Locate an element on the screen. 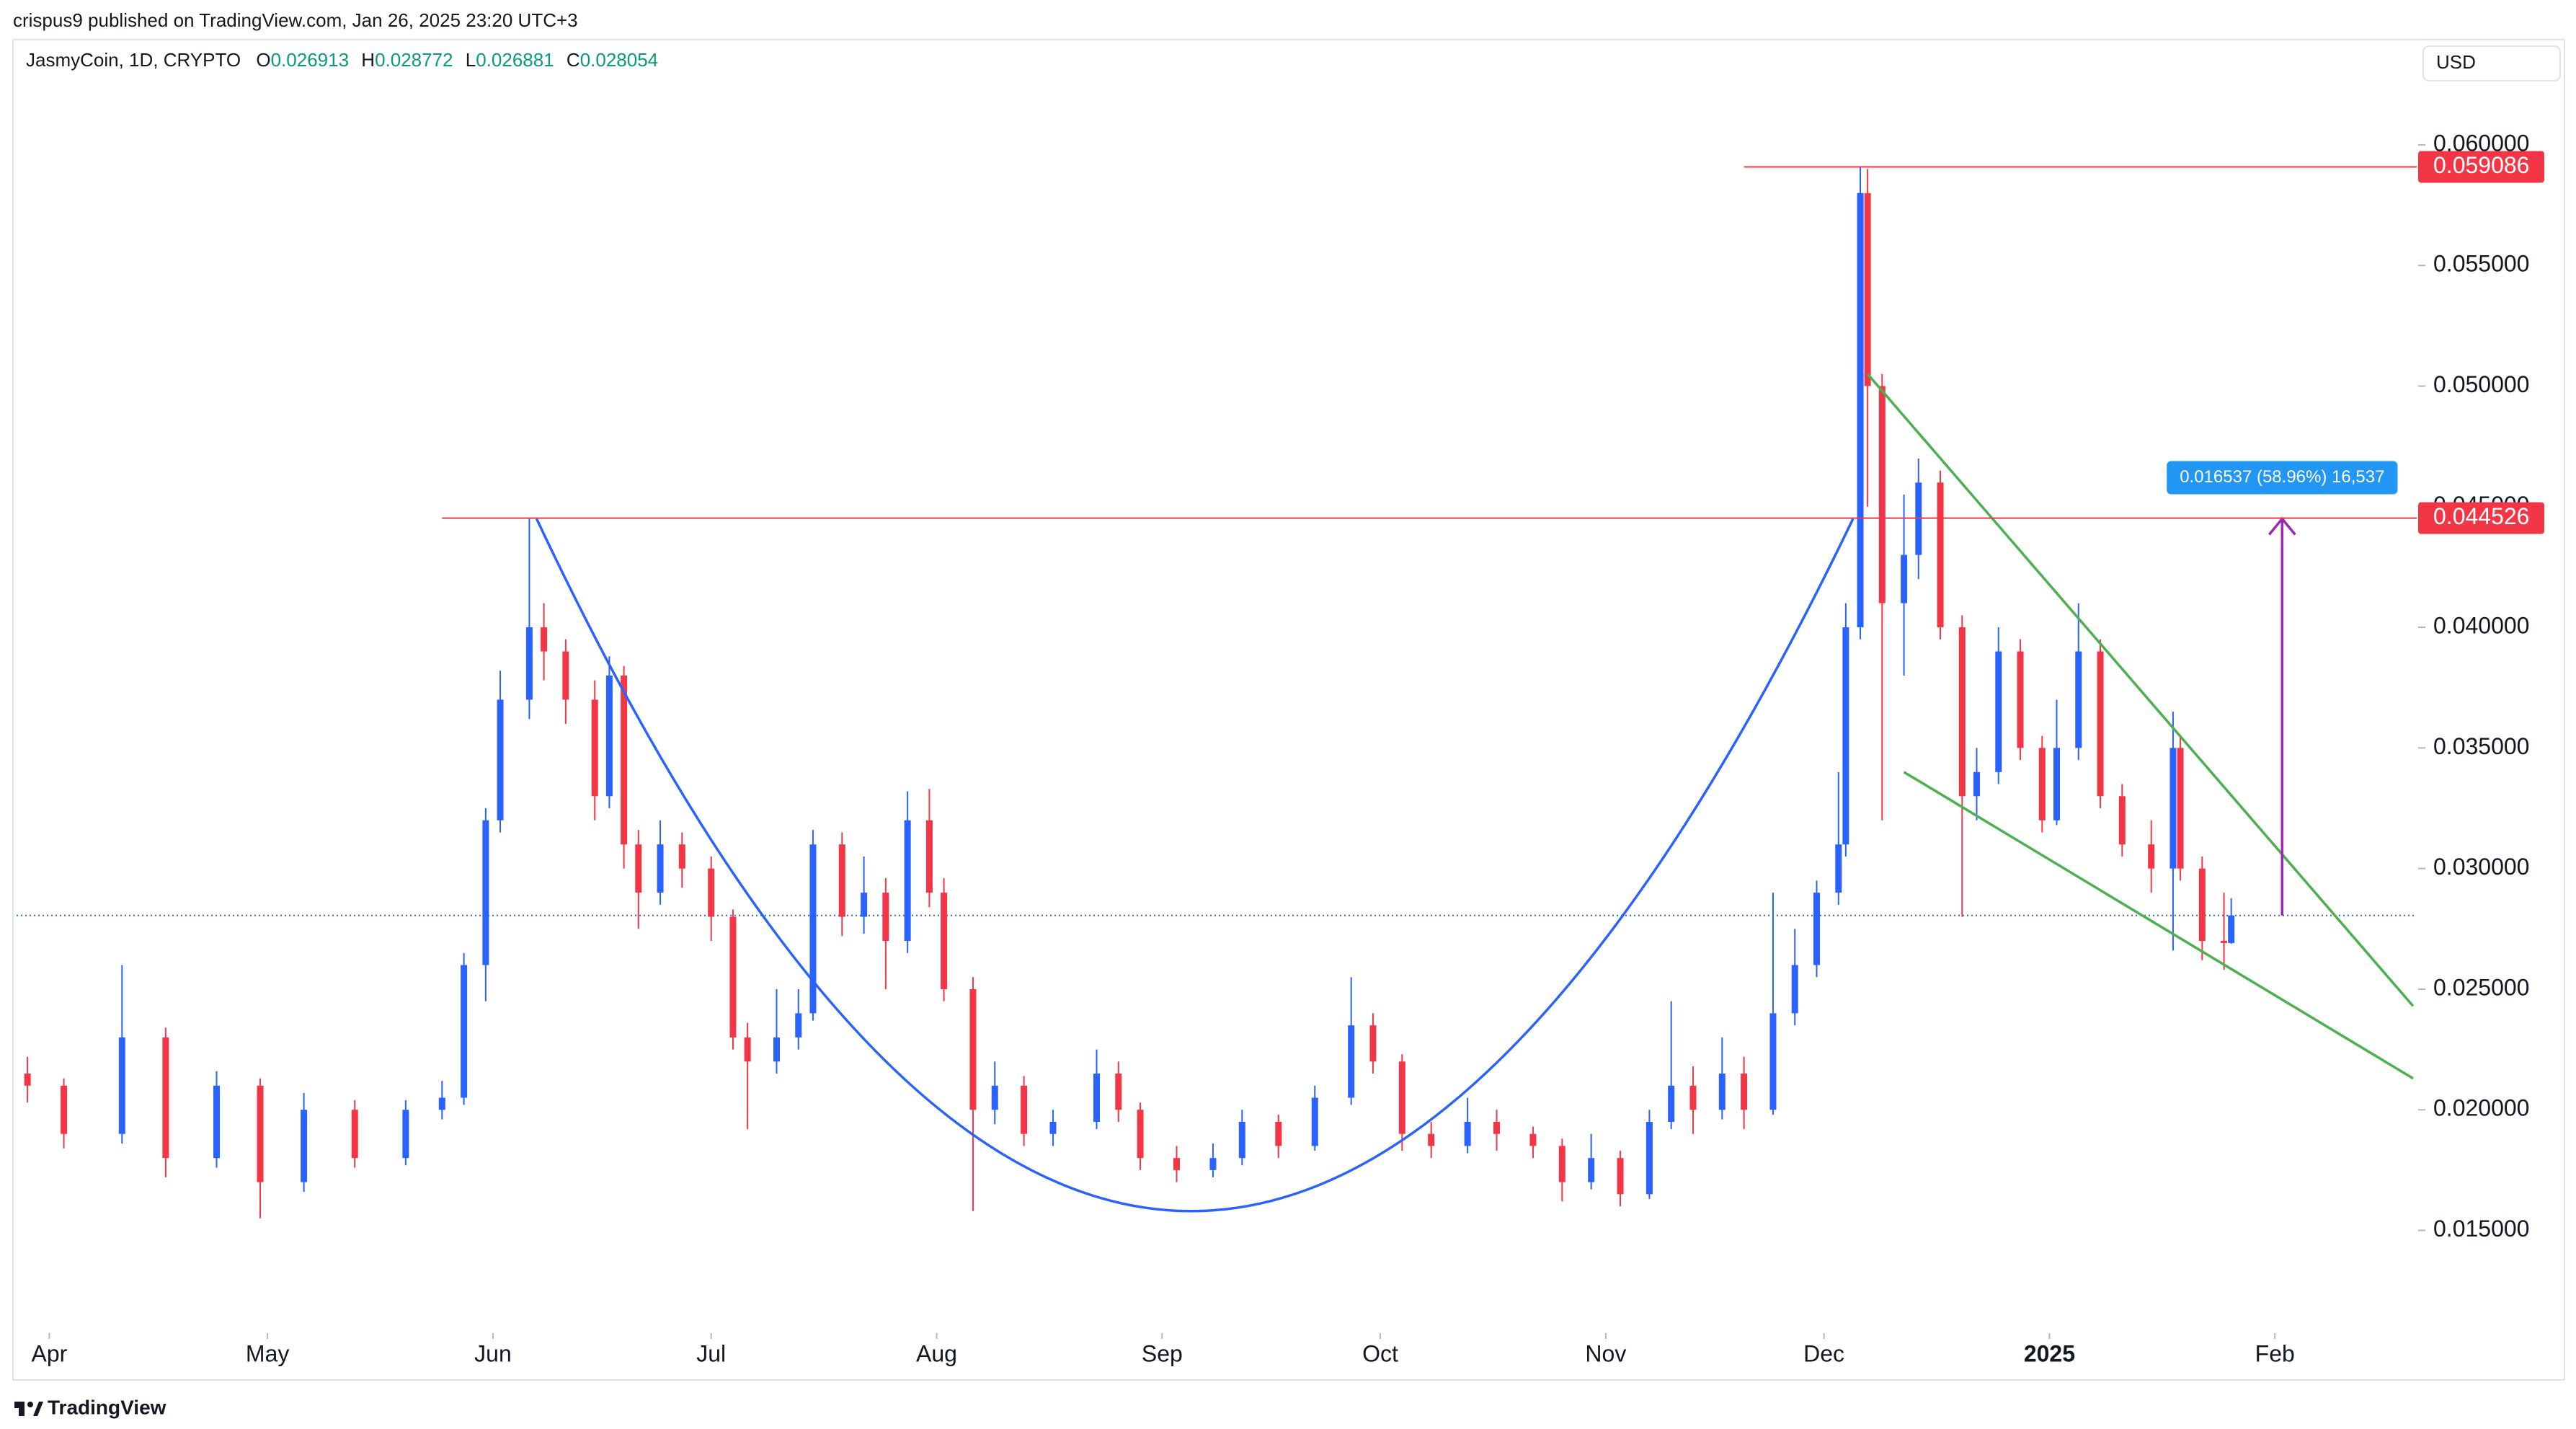  measure-label-box is located at coordinates (2282, 478).